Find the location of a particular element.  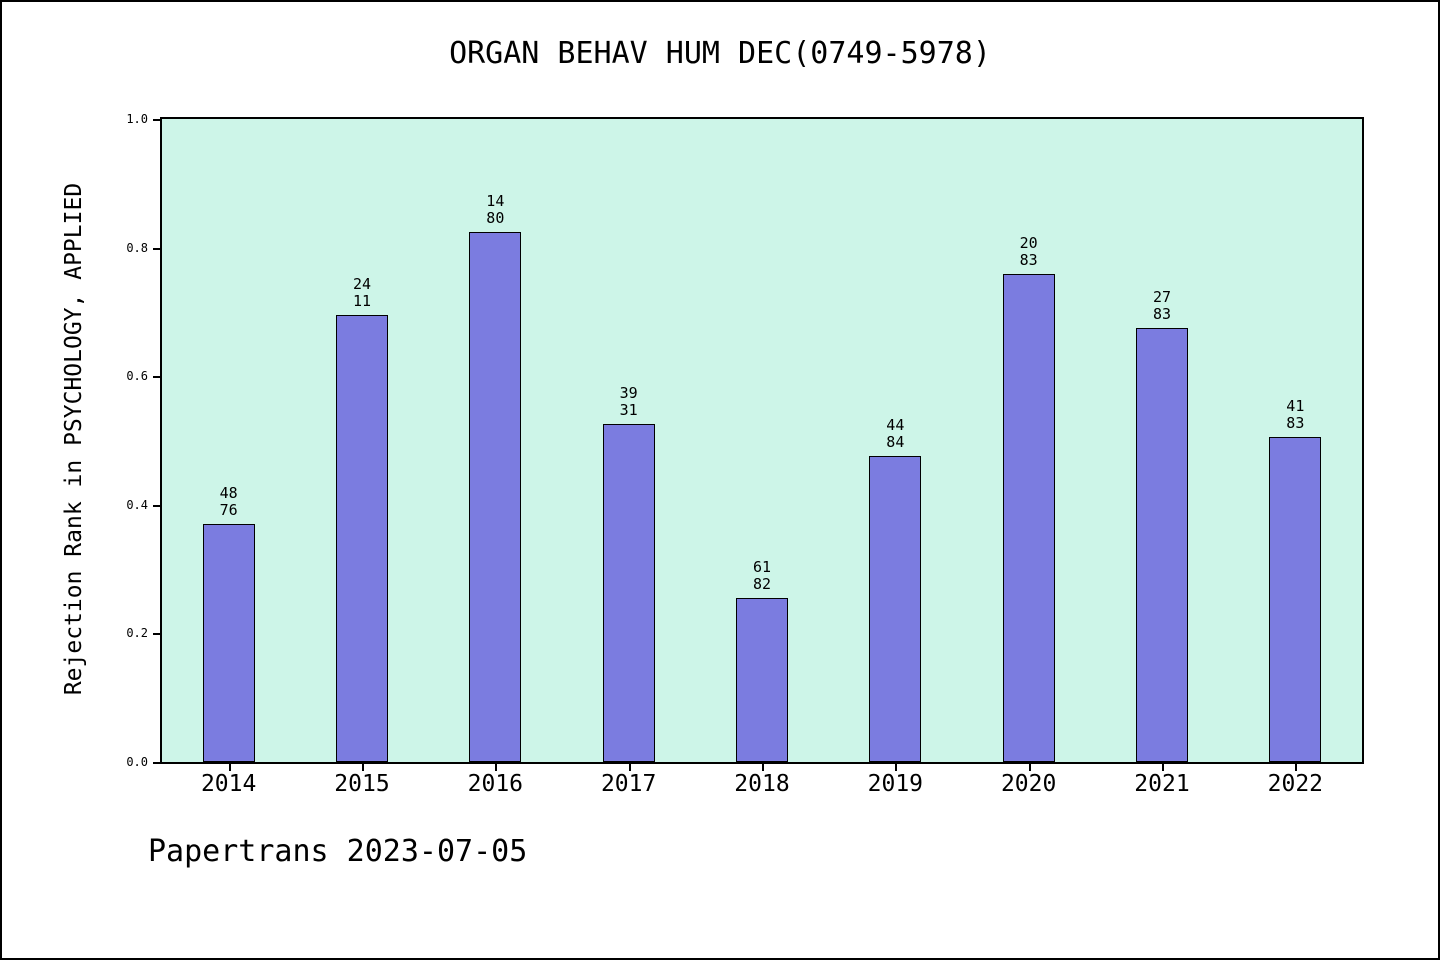

x-tick-label: 2016 is located at coordinates (495, 784).